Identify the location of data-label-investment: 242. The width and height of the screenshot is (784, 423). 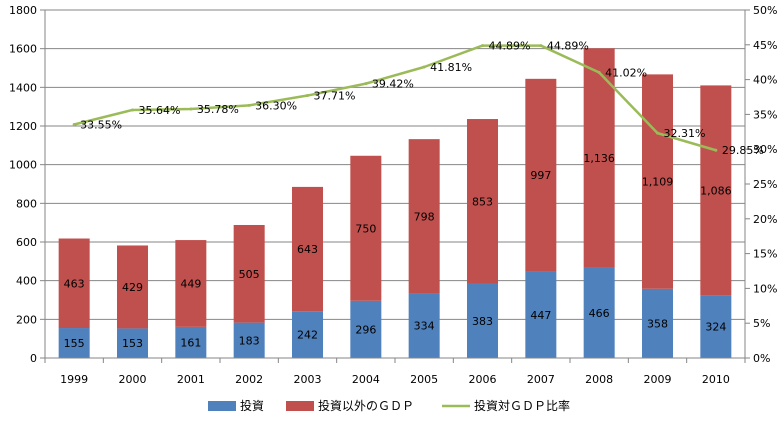
(307, 335).